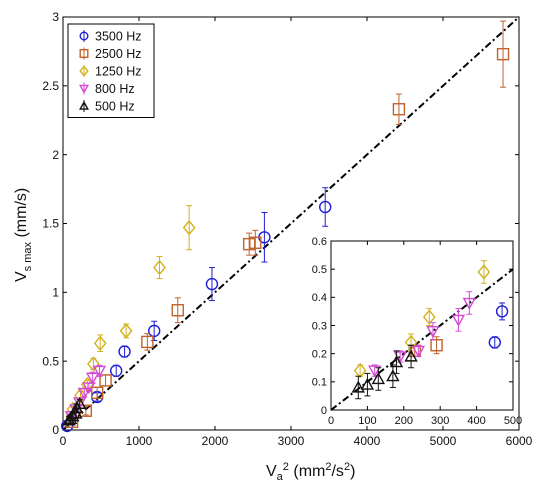 Image resolution: width=550 pixels, height=490 pixels. Describe the element at coordinates (50, 224) in the screenshot. I see `main-y-tick-label: 1.5` at that location.